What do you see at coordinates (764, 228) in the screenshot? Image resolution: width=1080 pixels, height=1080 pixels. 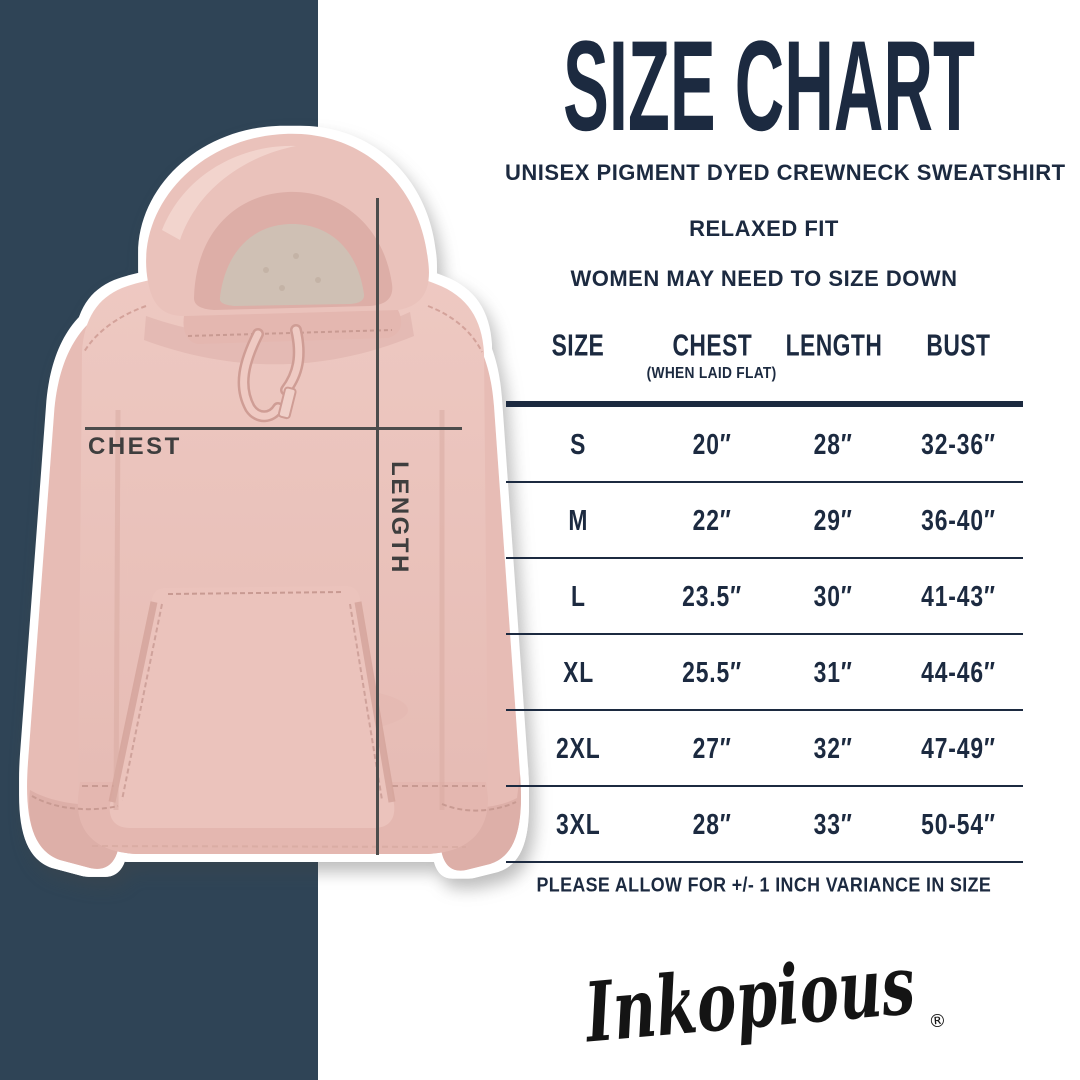 I see `subtitle-fit: RELAXED FIT` at bounding box center [764, 228].